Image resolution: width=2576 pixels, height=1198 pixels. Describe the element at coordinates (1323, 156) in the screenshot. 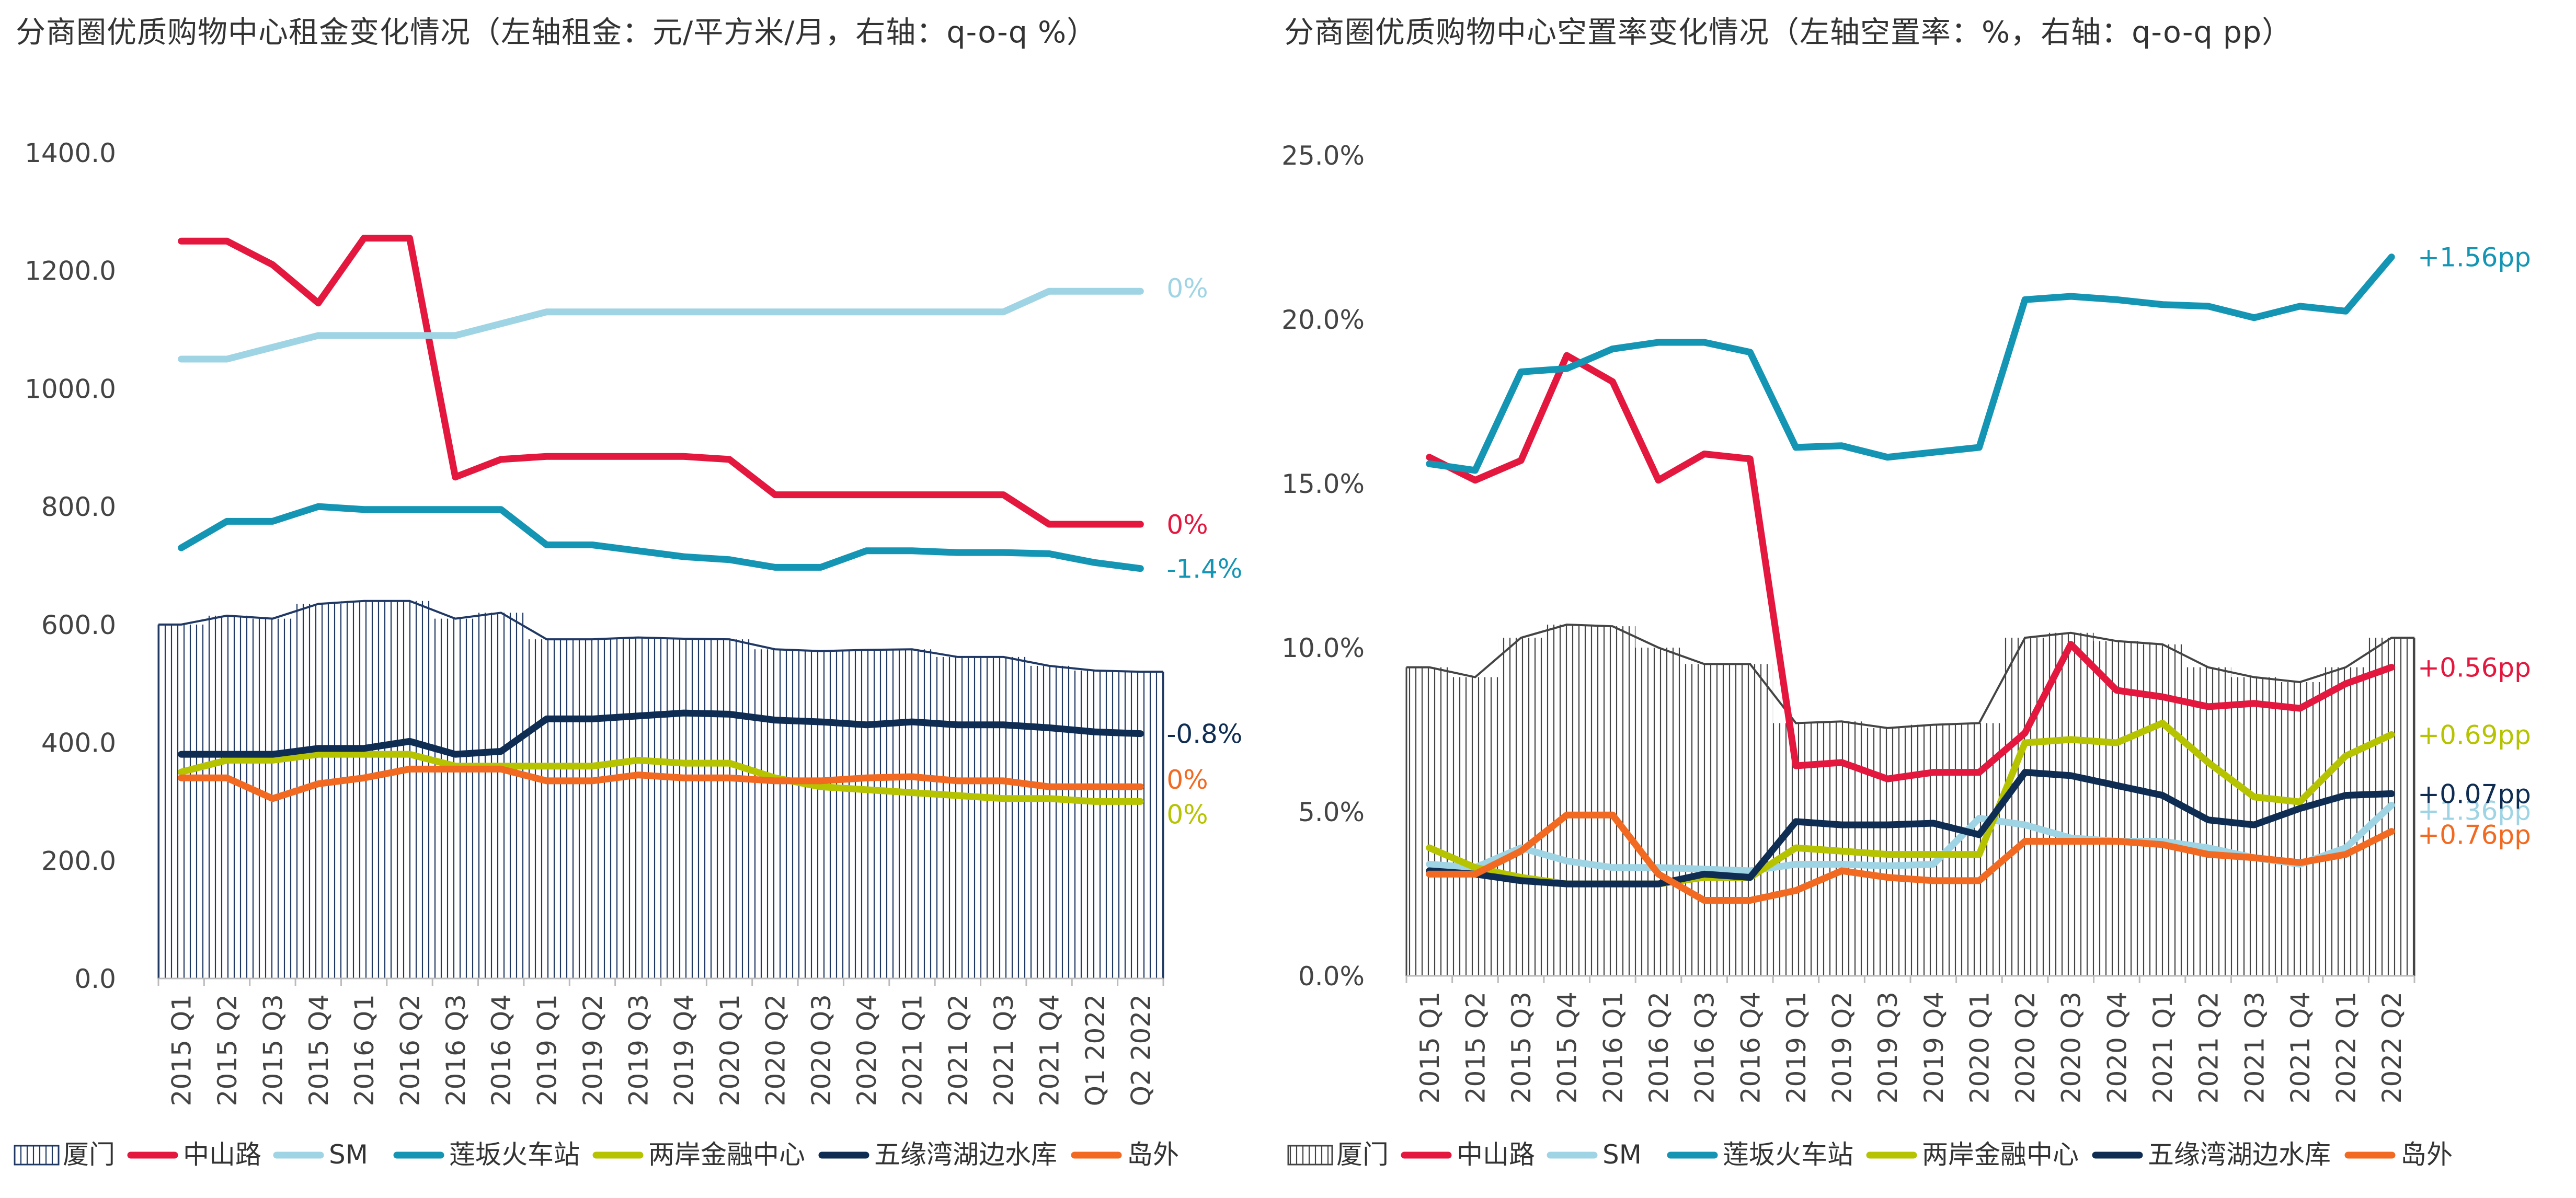

I see `y-tick-label: 25.0%` at that location.